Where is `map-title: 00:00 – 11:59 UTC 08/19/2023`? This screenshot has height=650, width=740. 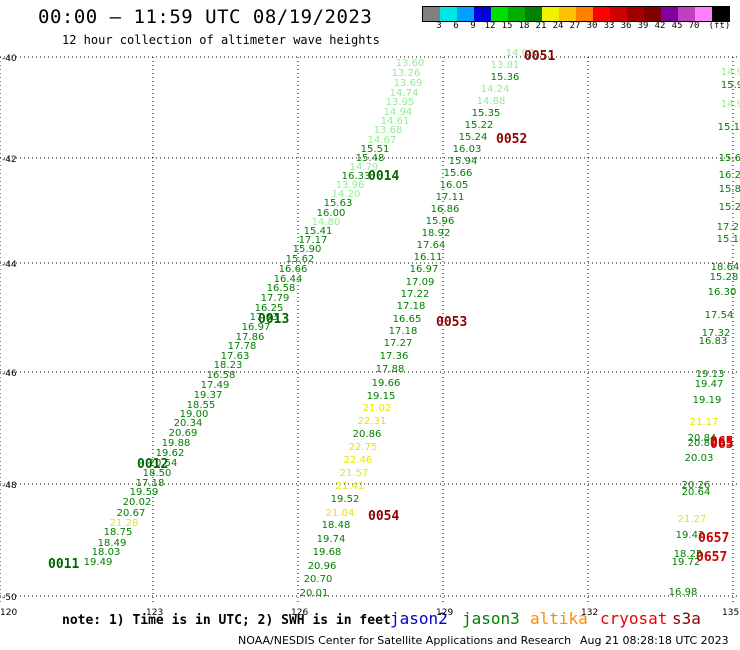
map-title: 00:00 – 11:59 UTC 08/19/2023 is located at coordinates (205, 17).